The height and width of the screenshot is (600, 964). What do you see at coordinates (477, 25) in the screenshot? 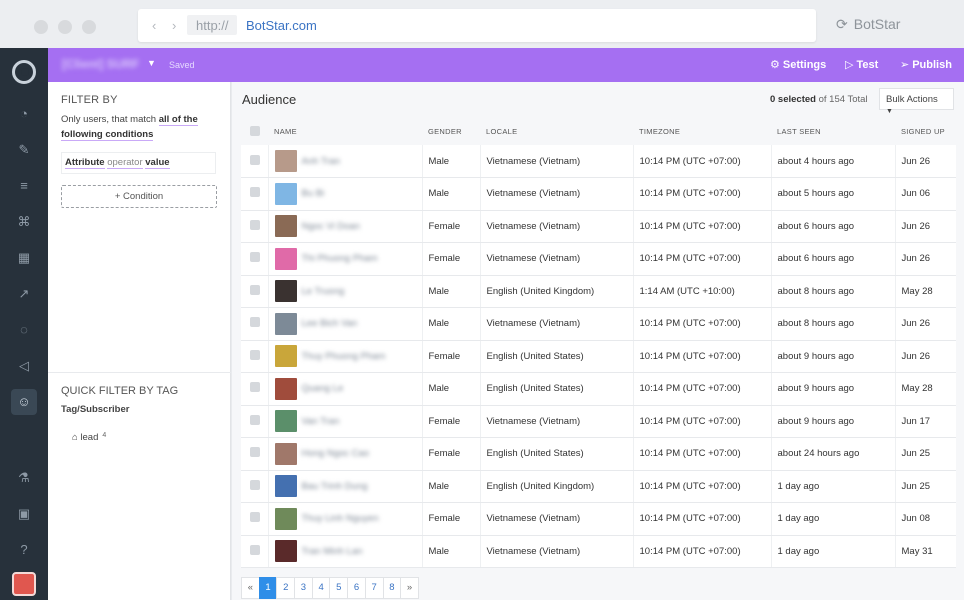
I see `address-bar: ‹ › http:// BotStar.com` at bounding box center [477, 25].